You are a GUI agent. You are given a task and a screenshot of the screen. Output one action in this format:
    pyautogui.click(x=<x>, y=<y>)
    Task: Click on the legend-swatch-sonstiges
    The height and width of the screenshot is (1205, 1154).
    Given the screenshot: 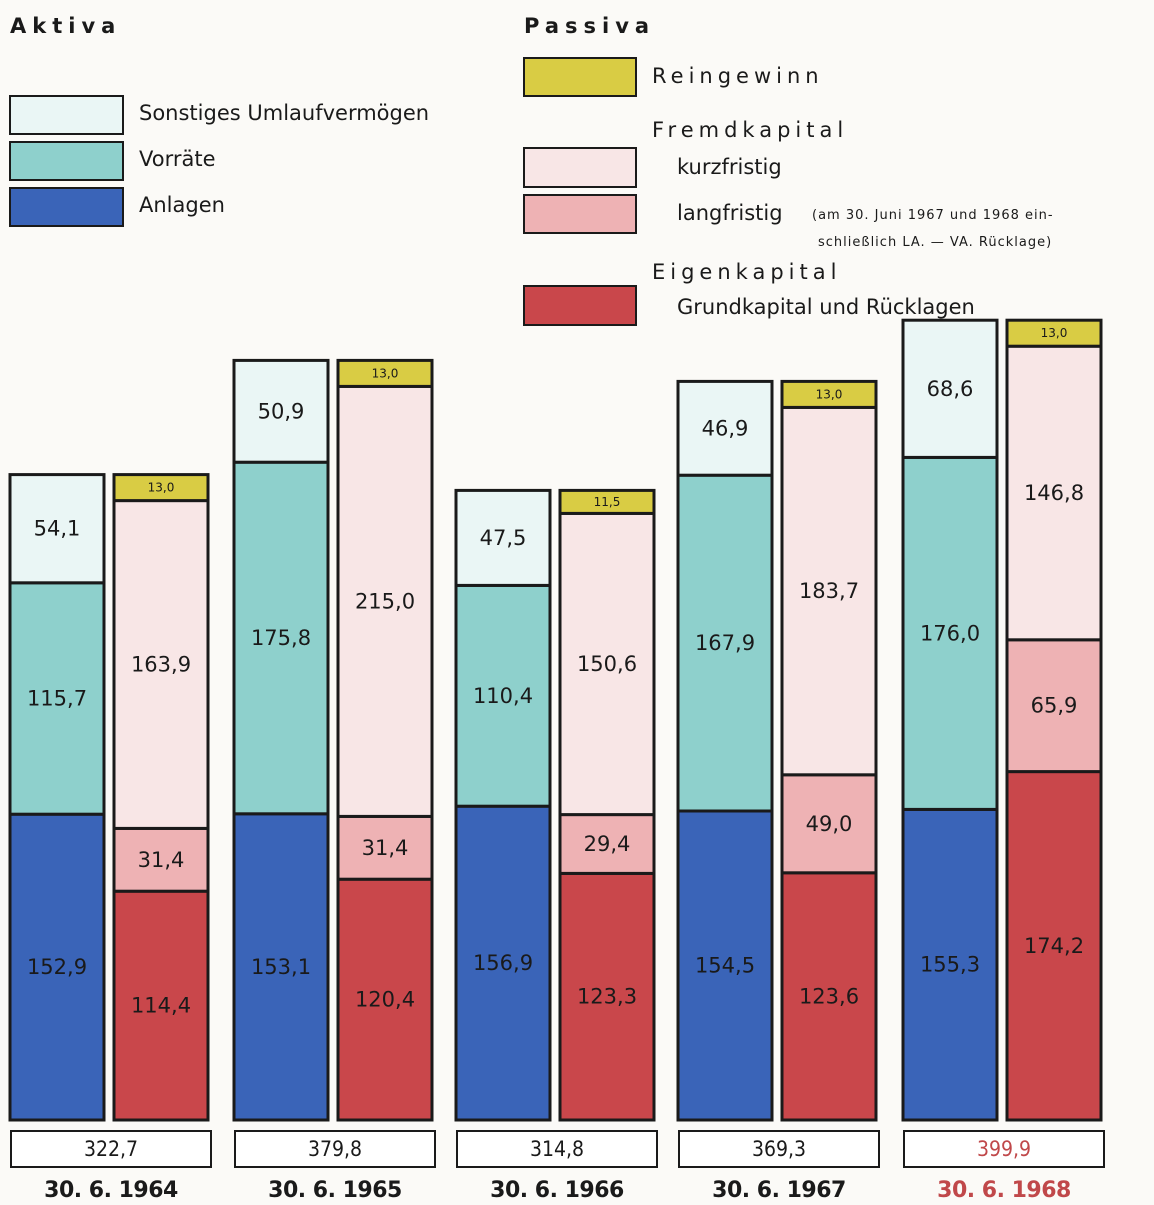 What is the action you would take?
    pyautogui.click(x=66, y=115)
    